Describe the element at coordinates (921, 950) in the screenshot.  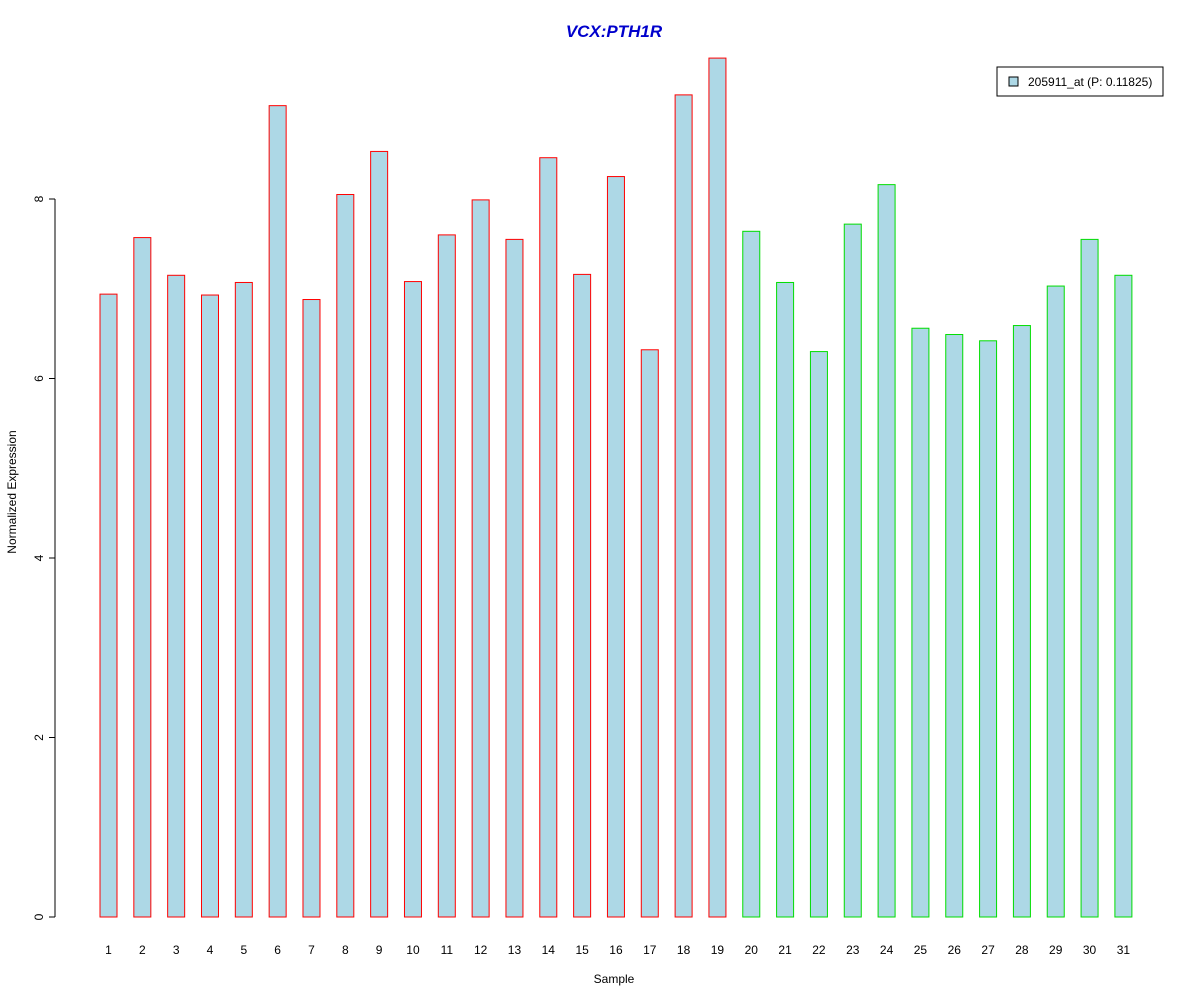
I see `x-tick-label: 25` at that location.